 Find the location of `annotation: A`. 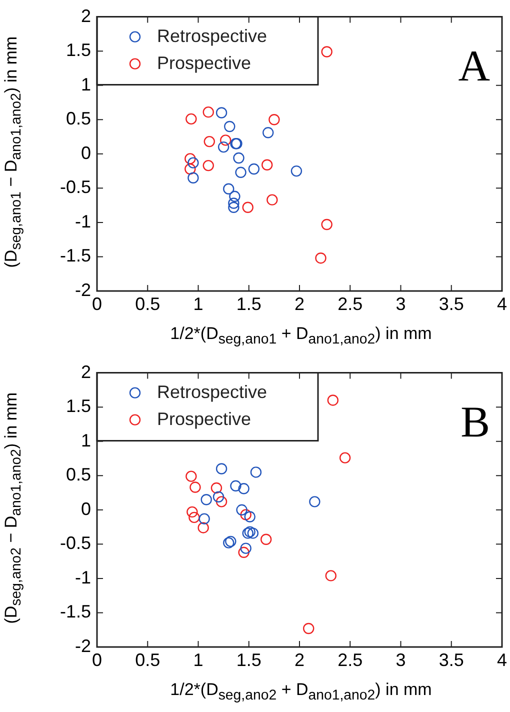

annotation: A is located at coordinates (474, 65).